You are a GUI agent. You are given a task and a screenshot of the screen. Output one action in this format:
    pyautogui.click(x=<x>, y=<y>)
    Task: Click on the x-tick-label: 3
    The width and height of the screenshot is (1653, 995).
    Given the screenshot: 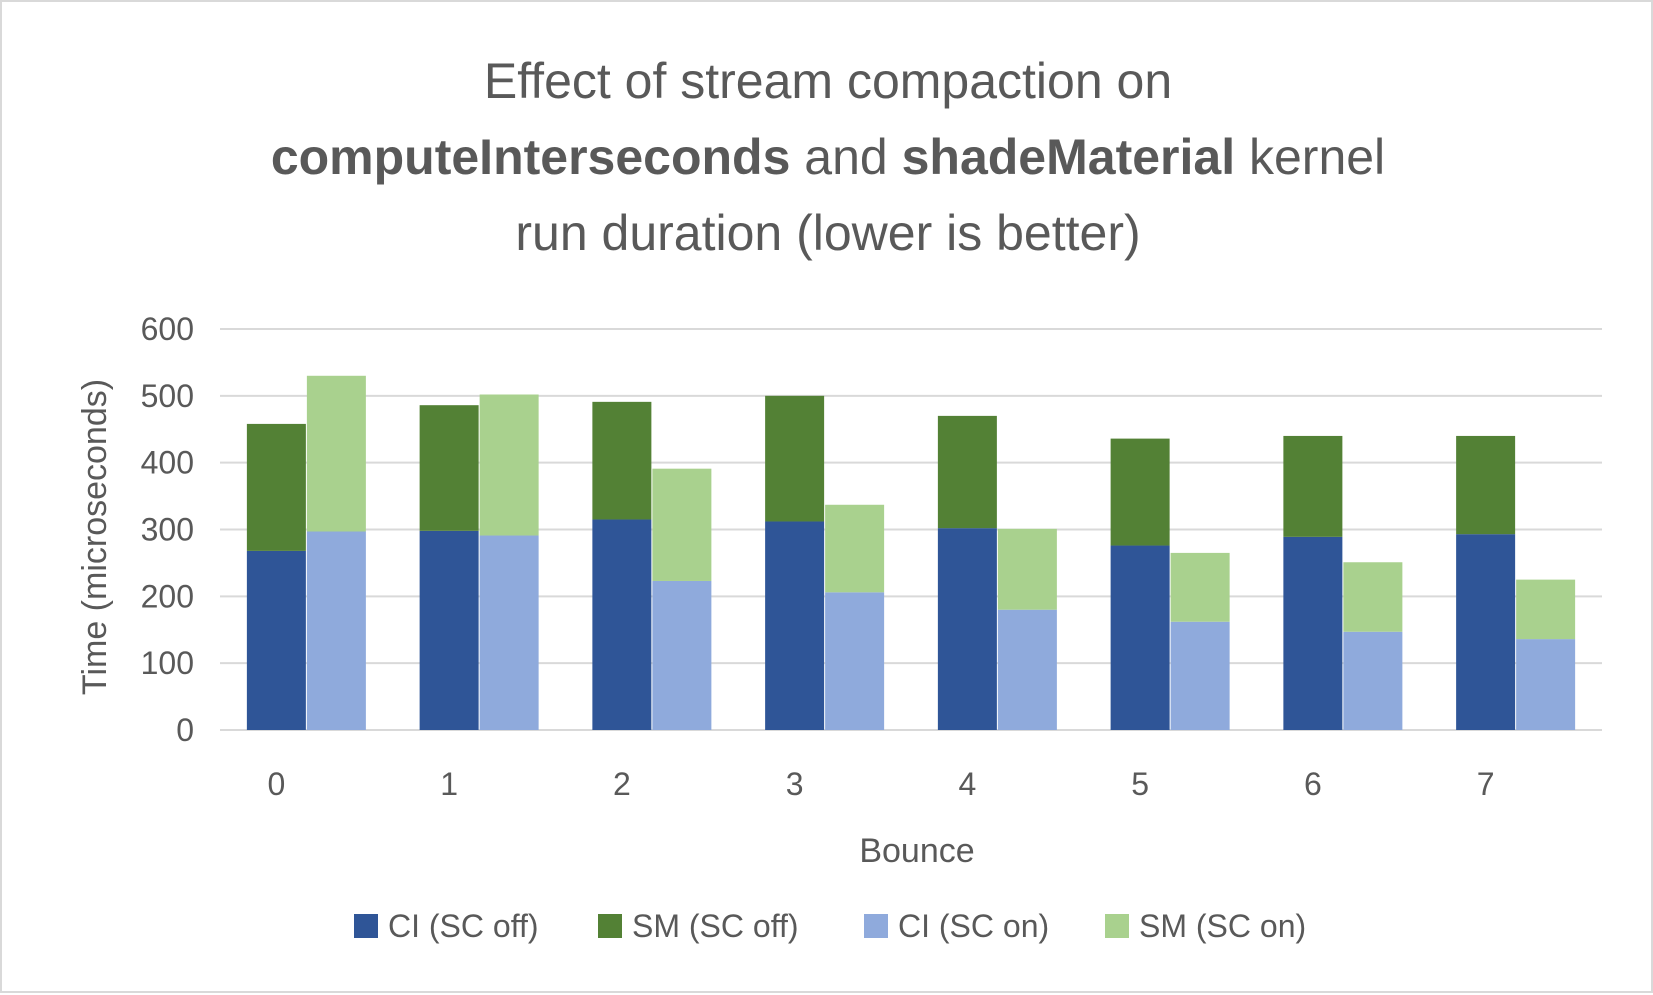 What is the action you would take?
    pyautogui.click(x=795, y=784)
    